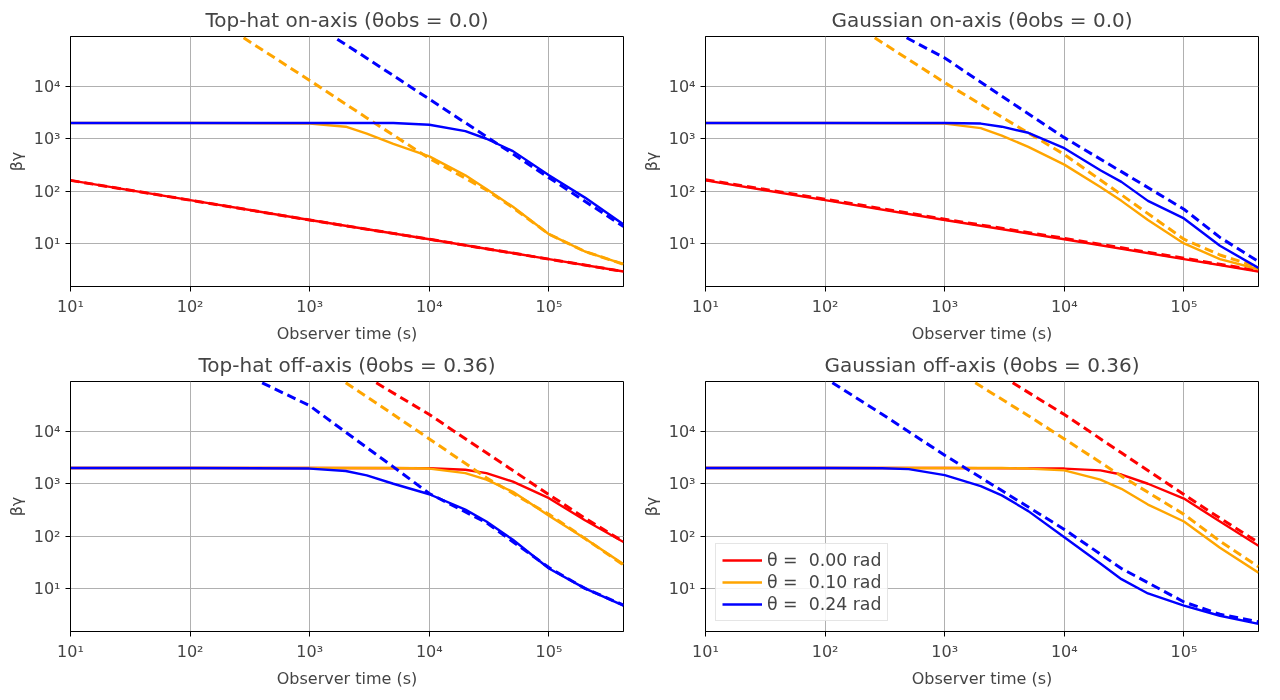 The height and width of the screenshot is (700, 1280). Describe the element at coordinates (824, 582) in the screenshot. I see `legend-label: θ = 0.10 rad` at that location.